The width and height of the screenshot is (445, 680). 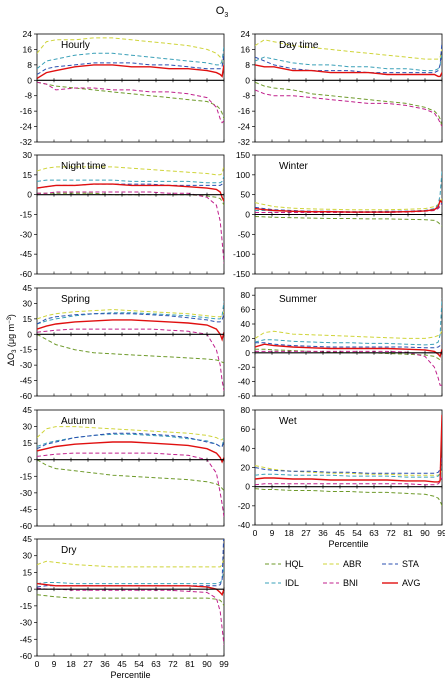 I want to click on y-axis-label: ΔO3 (μg m−3), so click(x=12, y=340).